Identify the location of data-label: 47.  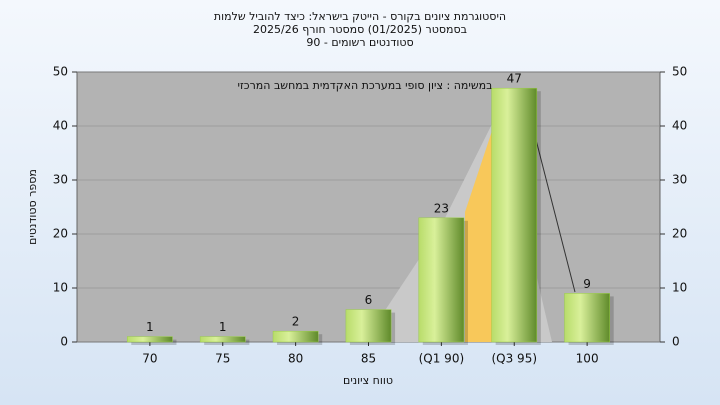
(514, 79).